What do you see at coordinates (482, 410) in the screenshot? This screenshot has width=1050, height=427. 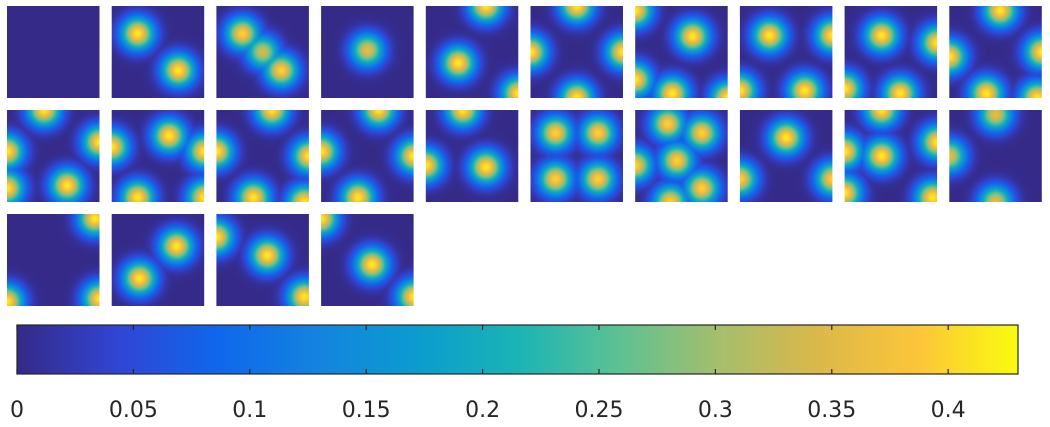 I see `colorbar-tick-label-4: 0.2` at bounding box center [482, 410].